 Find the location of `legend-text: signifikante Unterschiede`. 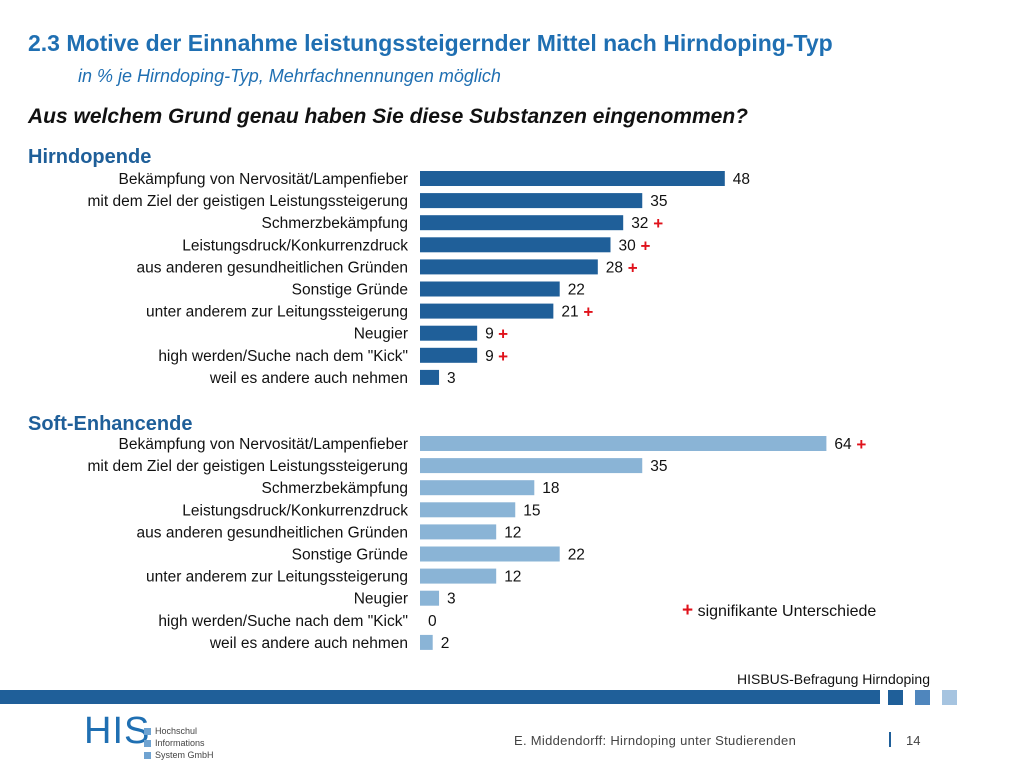

legend-text: signifikante Unterschiede is located at coordinates (787, 611).